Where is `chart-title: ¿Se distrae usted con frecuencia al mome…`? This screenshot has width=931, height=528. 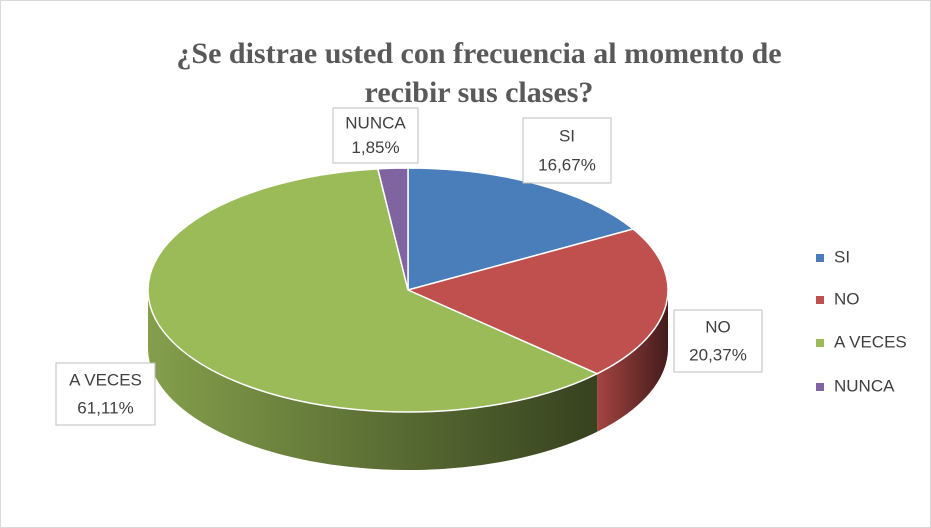 chart-title: ¿Se distrae usted con frecuencia al mome… is located at coordinates (479, 73).